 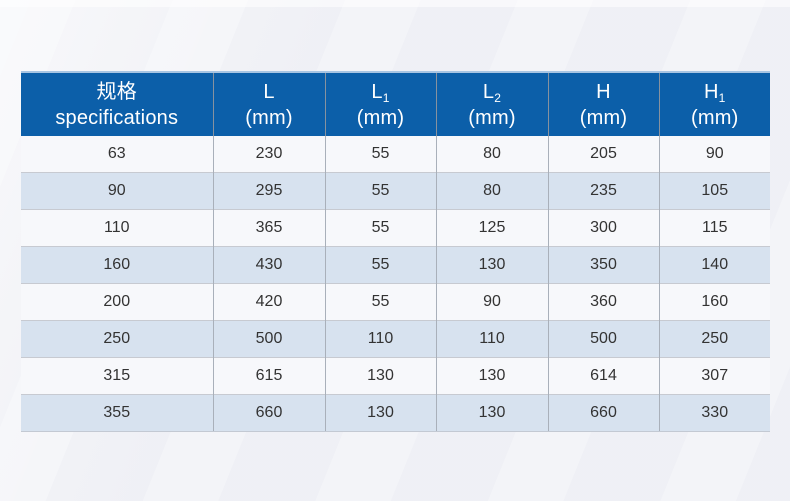 I want to click on table-cell: 614, so click(x=603, y=376).